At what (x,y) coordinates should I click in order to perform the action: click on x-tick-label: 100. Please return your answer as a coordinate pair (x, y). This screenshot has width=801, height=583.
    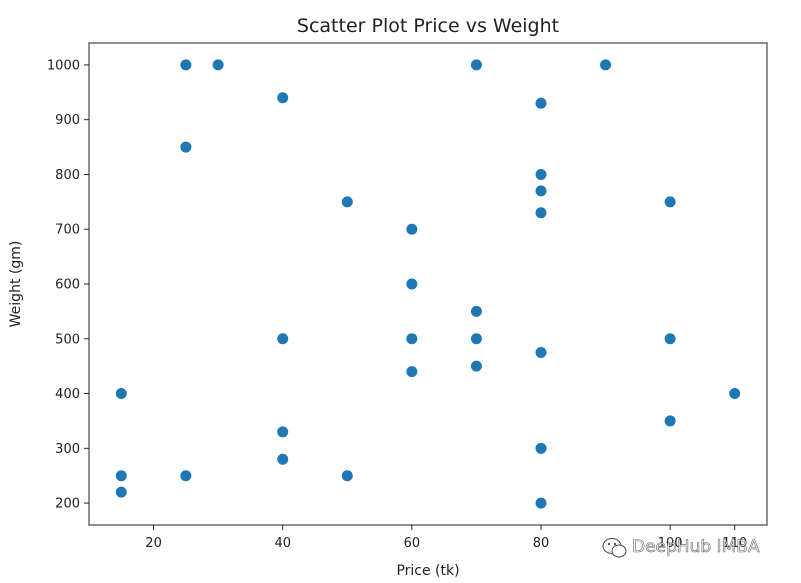
    Looking at the image, I should click on (670, 543).